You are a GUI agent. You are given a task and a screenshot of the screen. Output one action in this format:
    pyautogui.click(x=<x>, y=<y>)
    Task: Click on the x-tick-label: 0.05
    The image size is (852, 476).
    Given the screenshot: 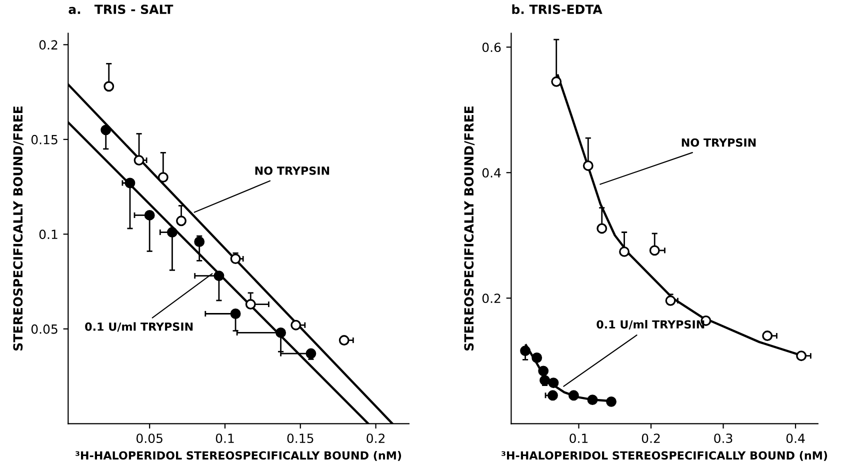 What is the action you would take?
    pyautogui.click(x=149, y=439)
    